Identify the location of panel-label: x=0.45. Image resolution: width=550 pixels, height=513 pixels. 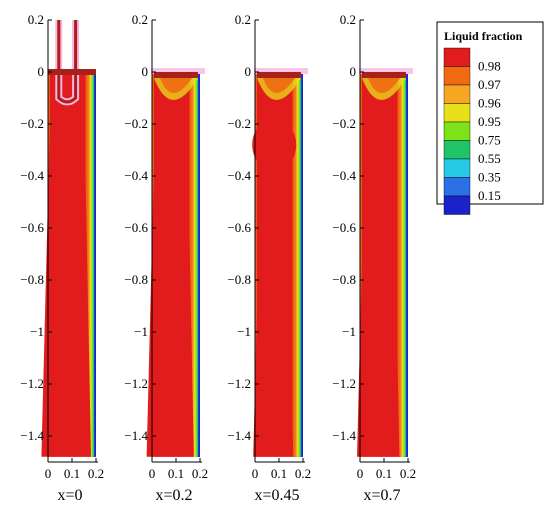
(276, 495).